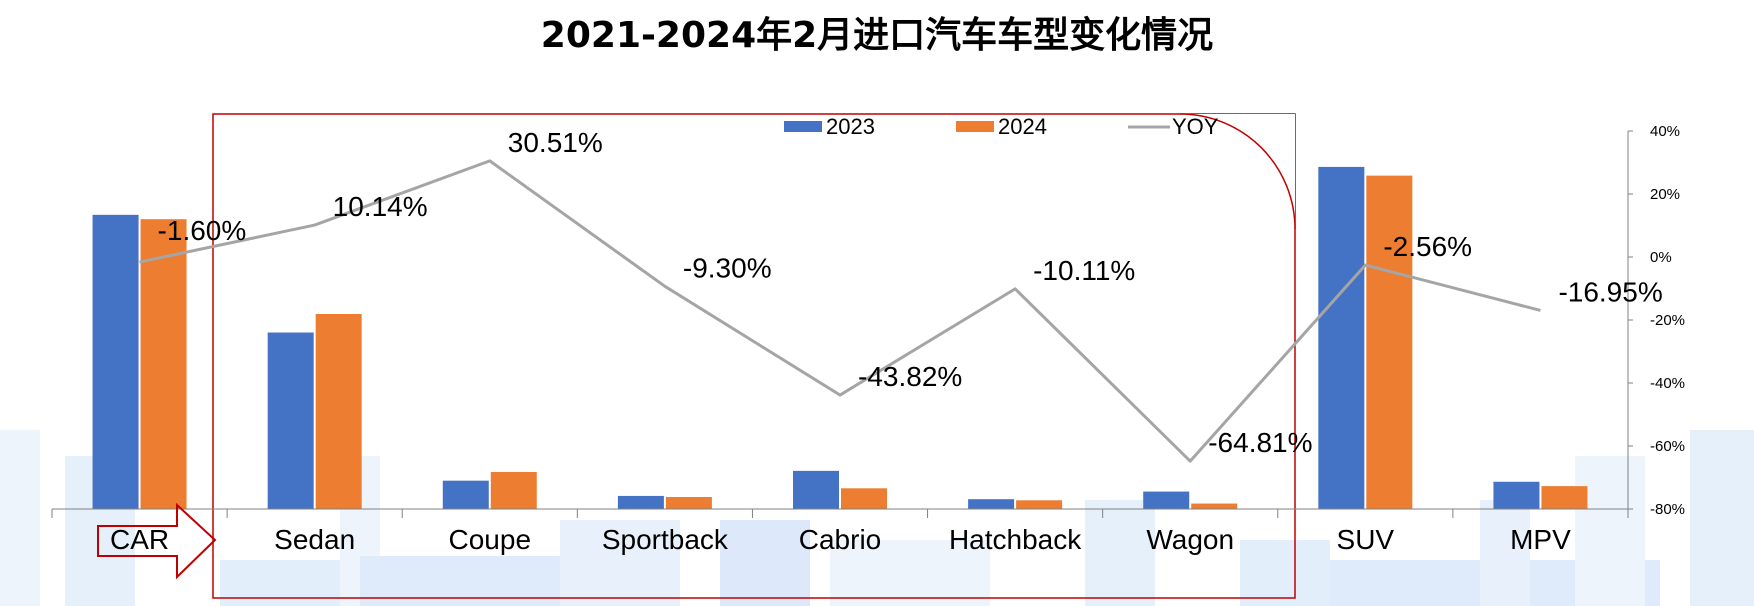 This screenshot has width=1754, height=606. Describe the element at coordinates (202, 230) in the screenshot. I see `yoy-data-label: -1.60%` at that location.